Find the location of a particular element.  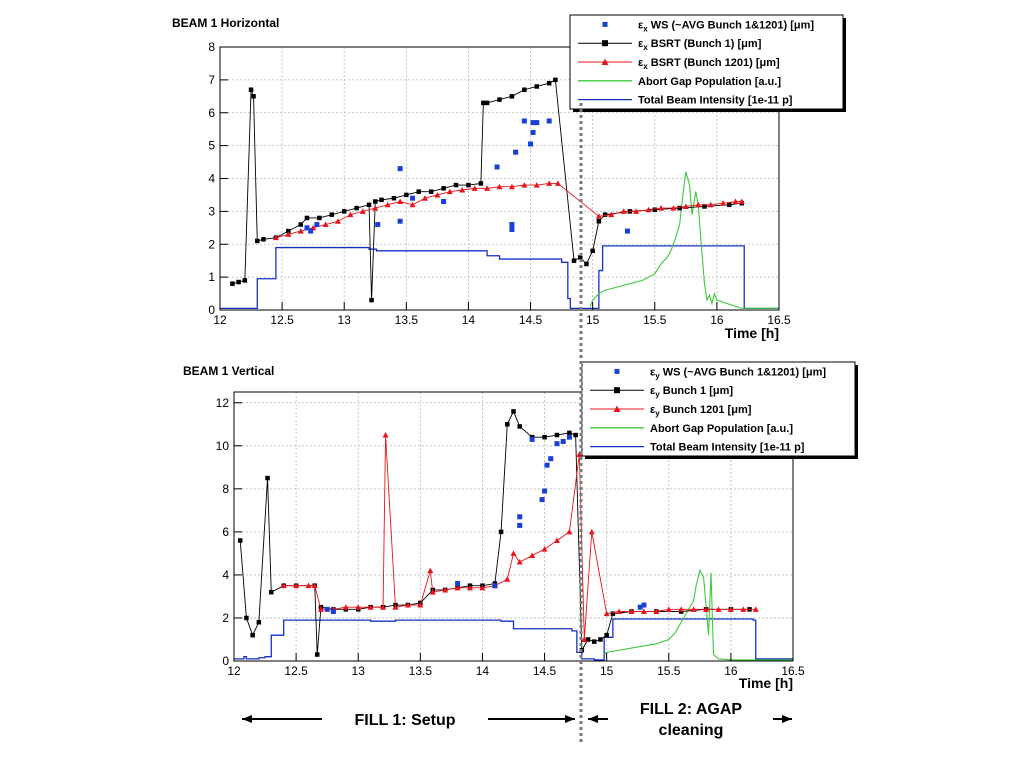

legend-label: εy Bunch 1 [μm] is located at coordinates (691, 392).